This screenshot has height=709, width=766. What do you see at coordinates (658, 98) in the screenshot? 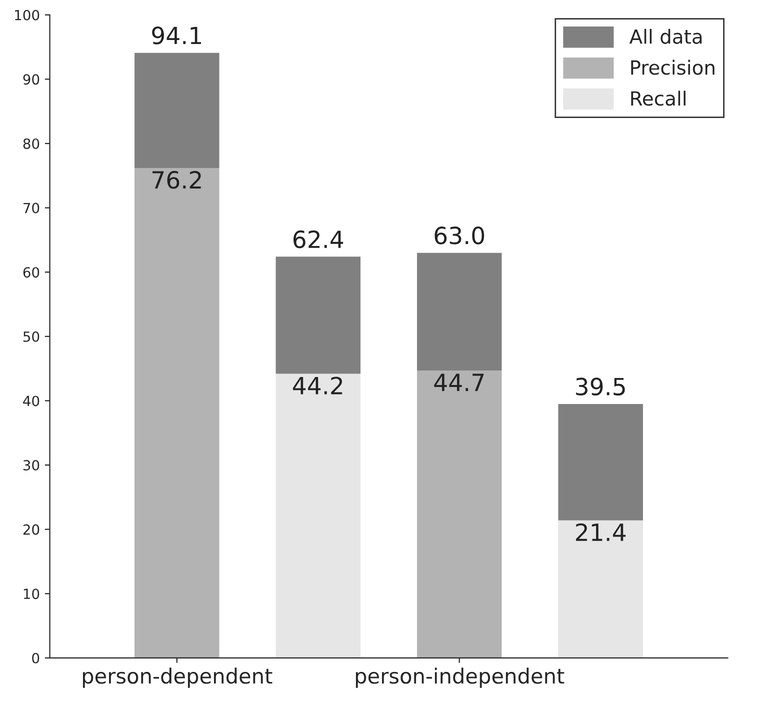
I see `legend-label: Recall` at bounding box center [658, 98].